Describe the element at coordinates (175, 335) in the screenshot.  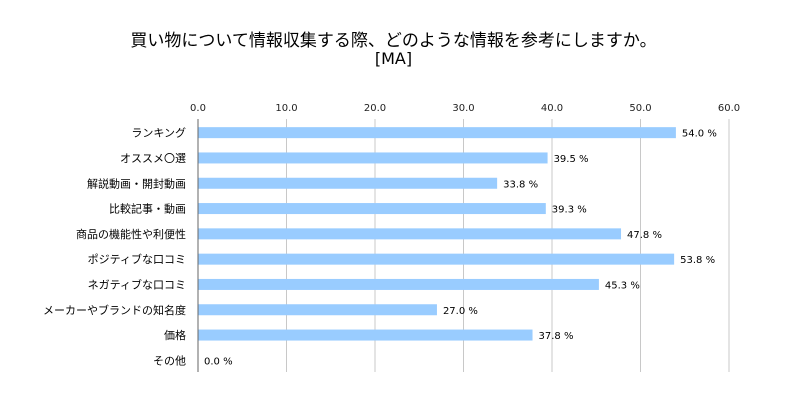
I see `category-label: 価格` at that location.